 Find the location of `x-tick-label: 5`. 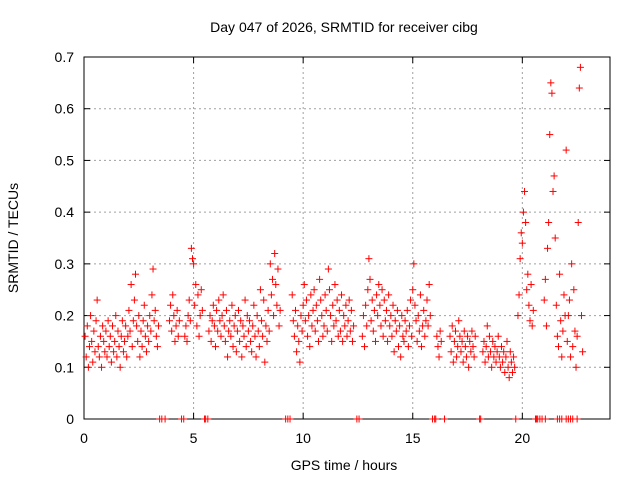

x-tick-label: 5 is located at coordinates (194, 438).